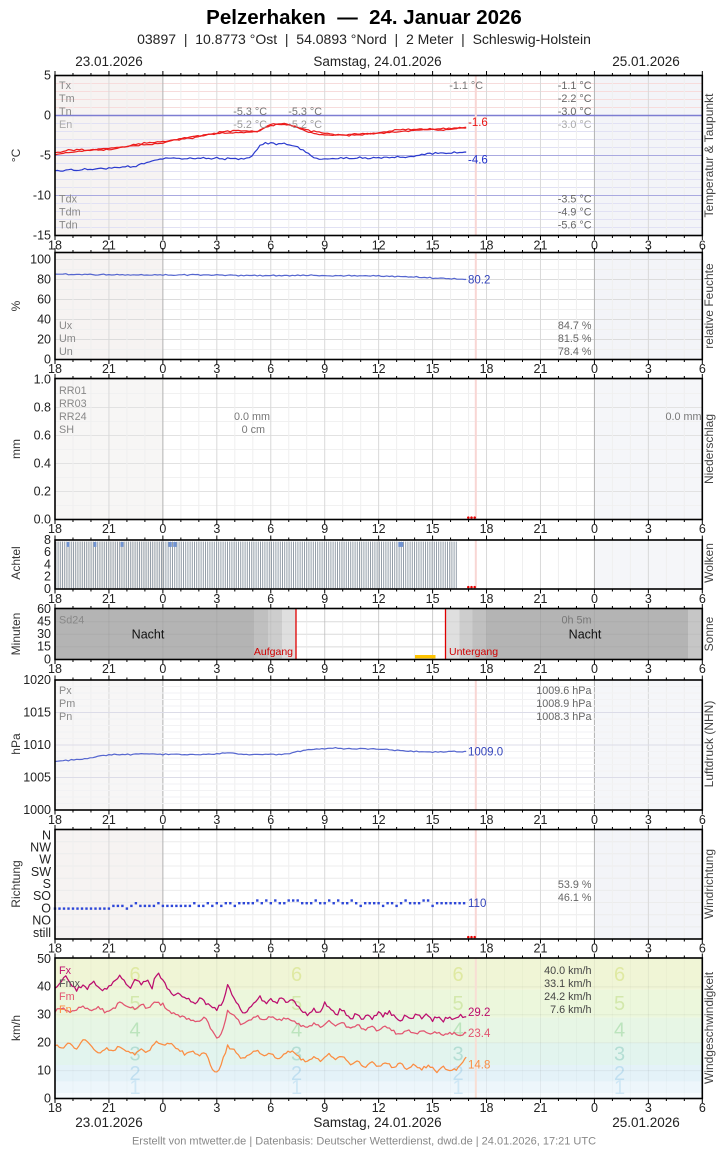  What do you see at coordinates (37, 712) in the screenshot?
I see `svg-text: 1015` at bounding box center [37, 712].